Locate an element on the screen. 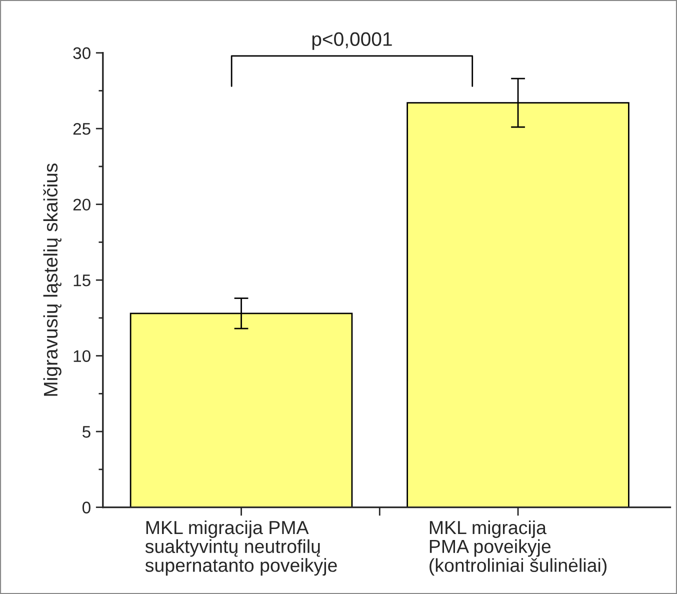 Image resolution: width=677 pixels, height=594 pixels. y-tick-label: 15 is located at coordinates (82, 280).